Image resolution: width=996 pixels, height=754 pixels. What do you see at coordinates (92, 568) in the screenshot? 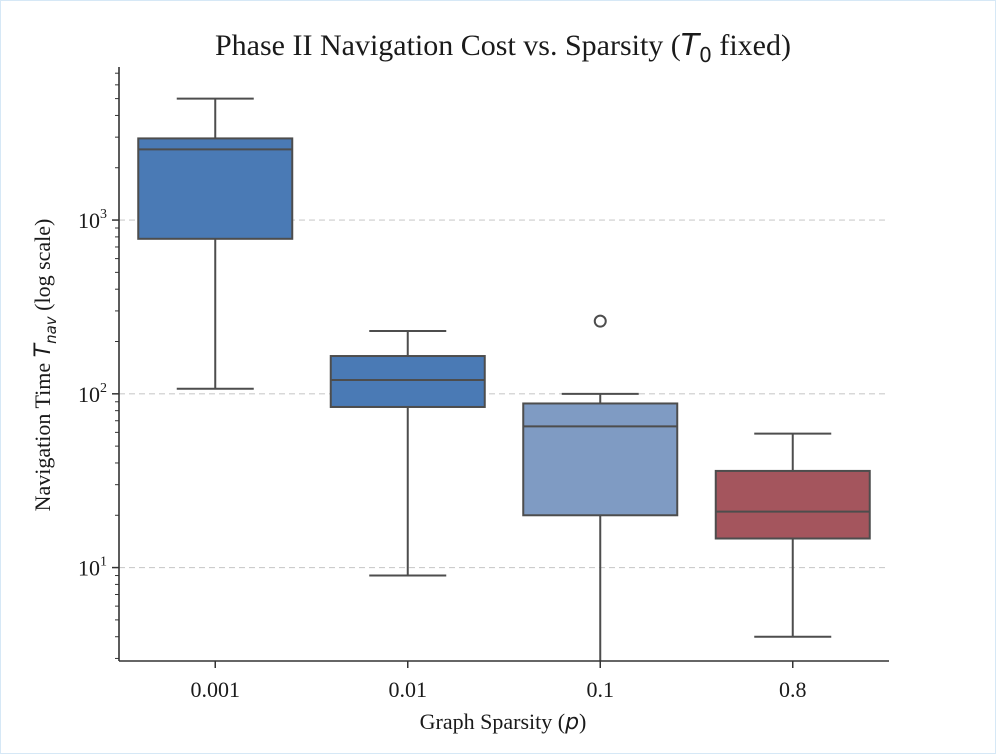
I see `y-tick-label: 10¹` at bounding box center [92, 568].